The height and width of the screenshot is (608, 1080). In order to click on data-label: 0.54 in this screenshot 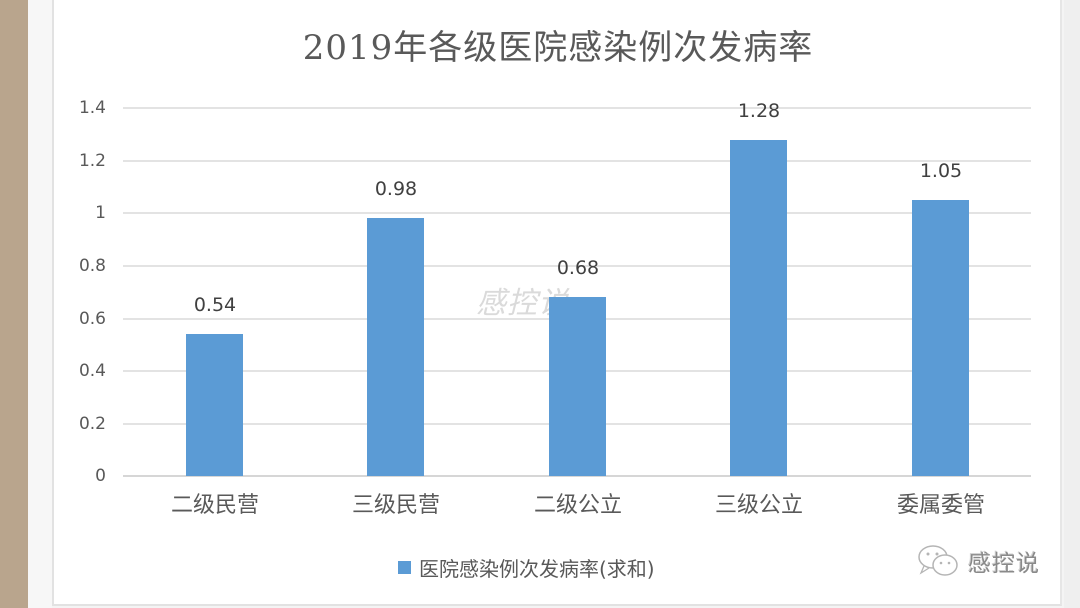, I will do `click(215, 305)`.